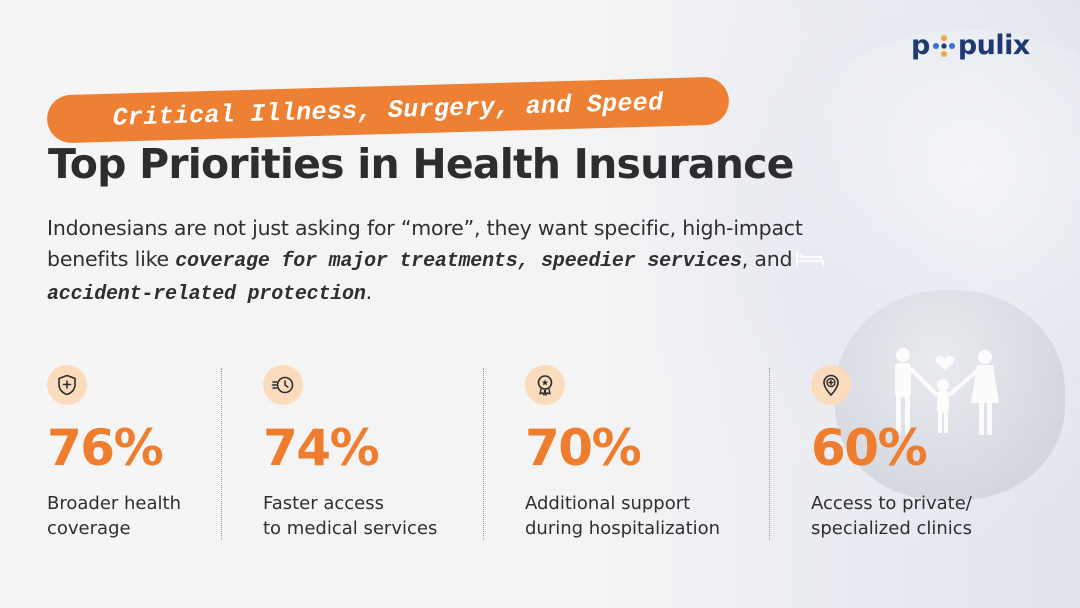 This screenshot has height=608, width=1080. What do you see at coordinates (105, 448) in the screenshot?
I see `stat-value: 76%` at bounding box center [105, 448].